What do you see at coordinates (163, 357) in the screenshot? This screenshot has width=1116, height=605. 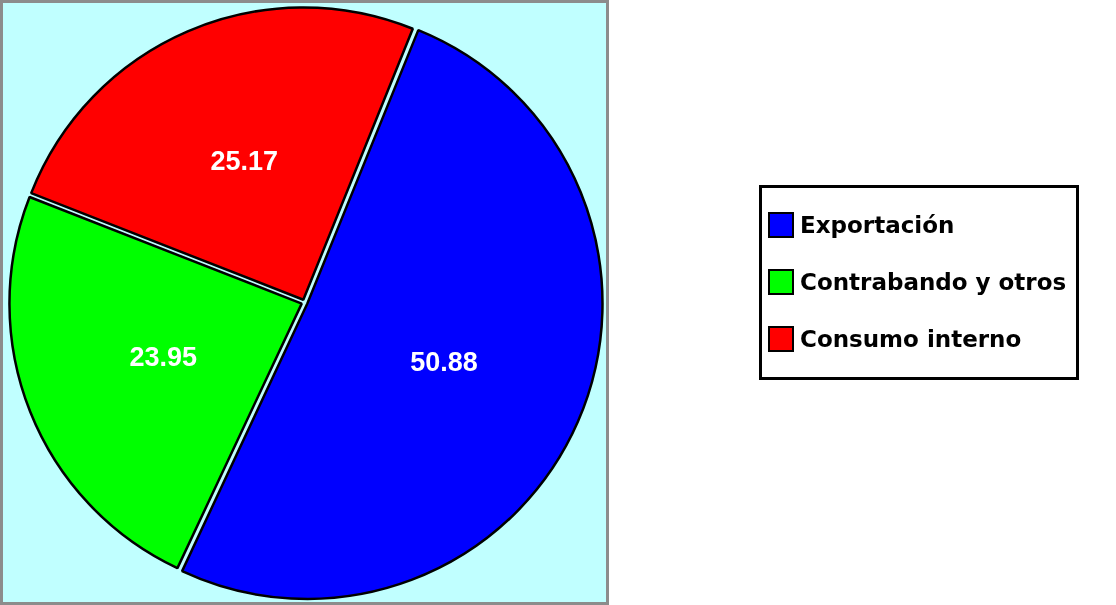 I see `data-label: 23.95` at bounding box center [163, 357].